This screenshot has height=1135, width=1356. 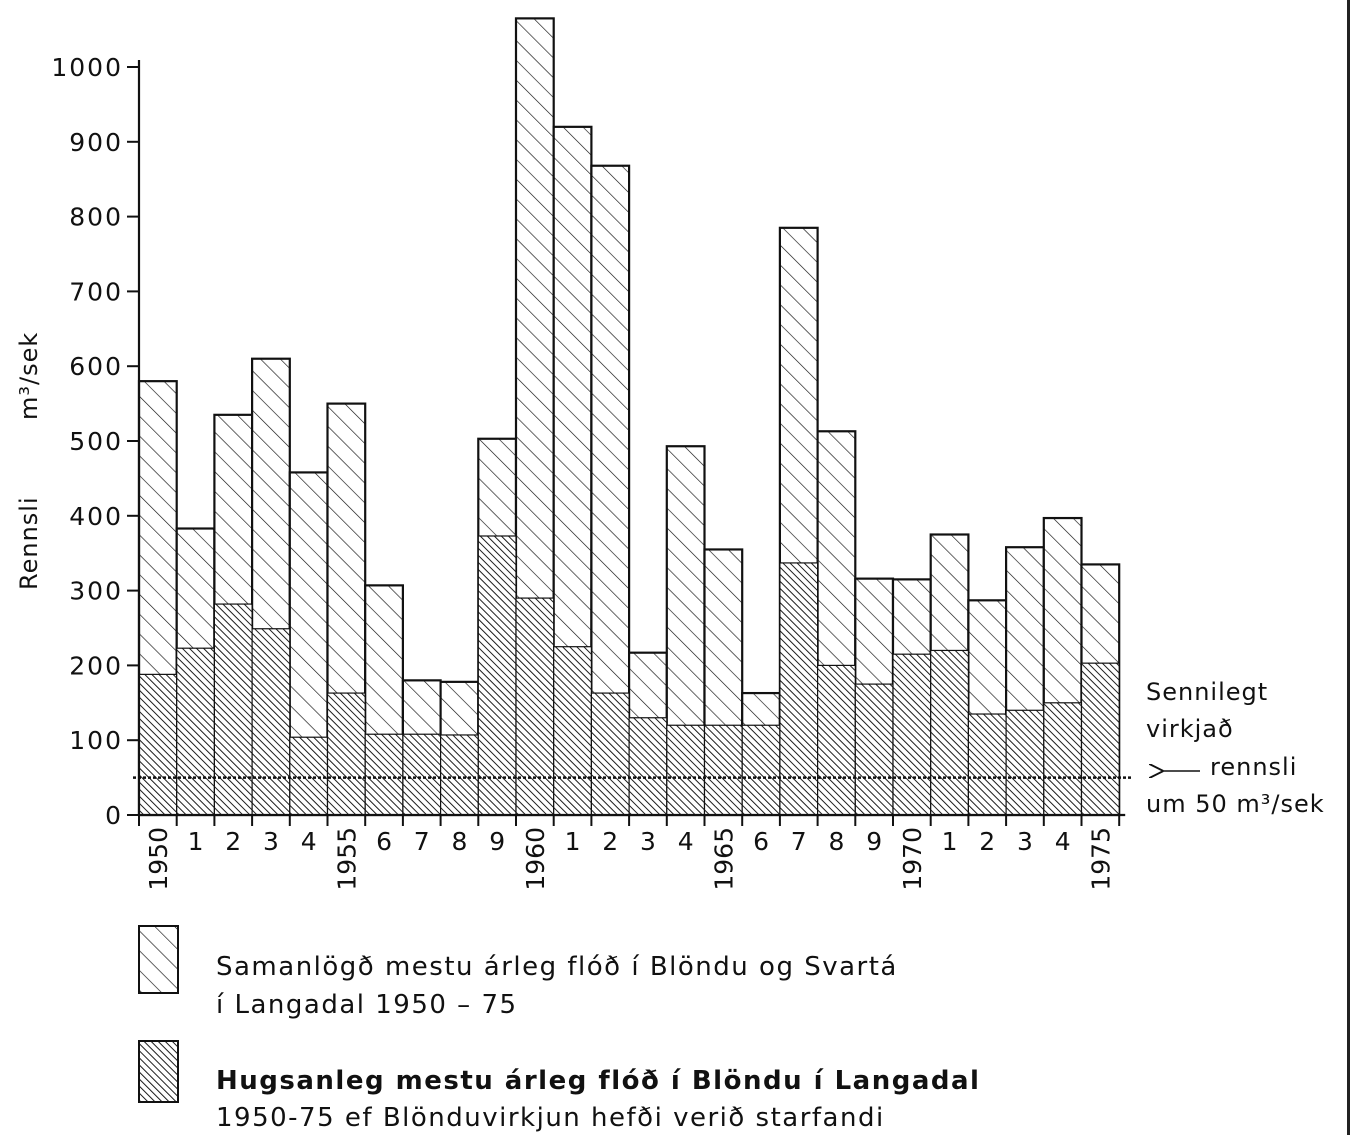 What do you see at coordinates (29, 543) in the screenshot?
I see `y-axis-title: Rennsli` at bounding box center [29, 543].